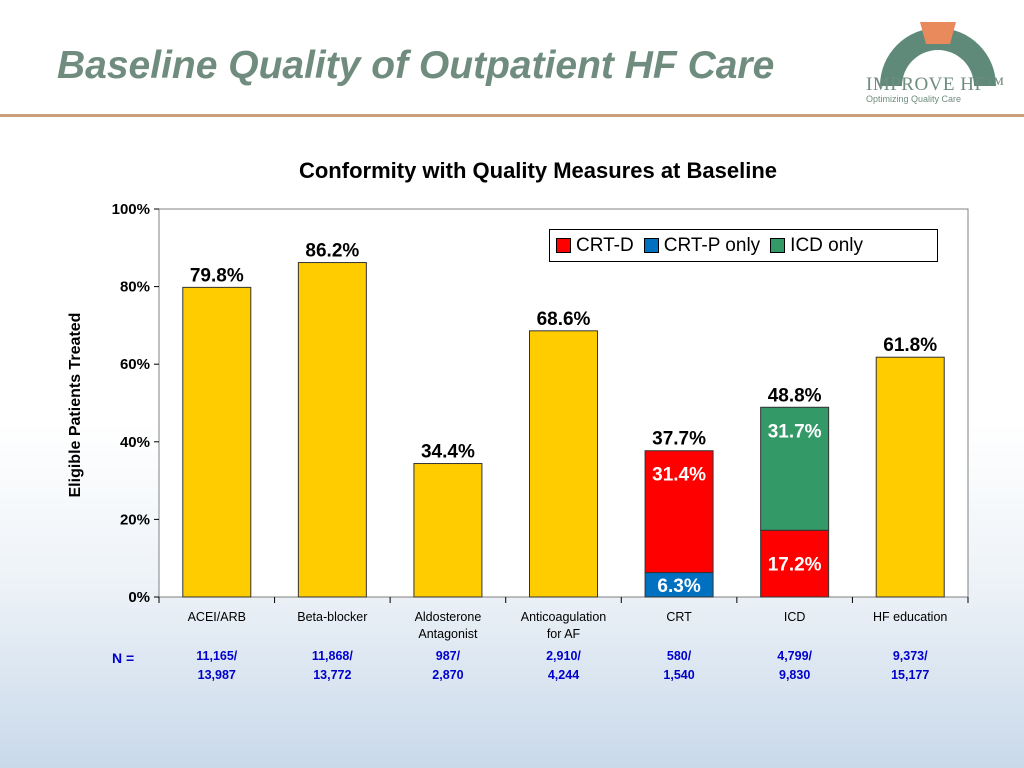 The width and height of the screenshot is (1024, 768). I want to click on n-numerator: 4,799/, so click(795, 656).